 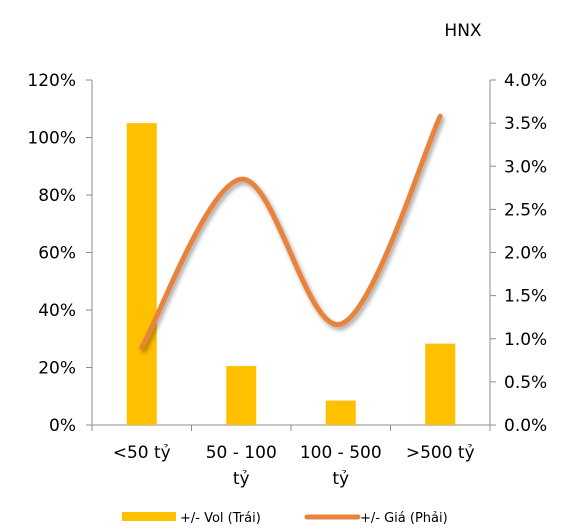 What do you see at coordinates (51, 81) in the screenshot?
I see `y-left-tick-label: 120%` at bounding box center [51, 81].